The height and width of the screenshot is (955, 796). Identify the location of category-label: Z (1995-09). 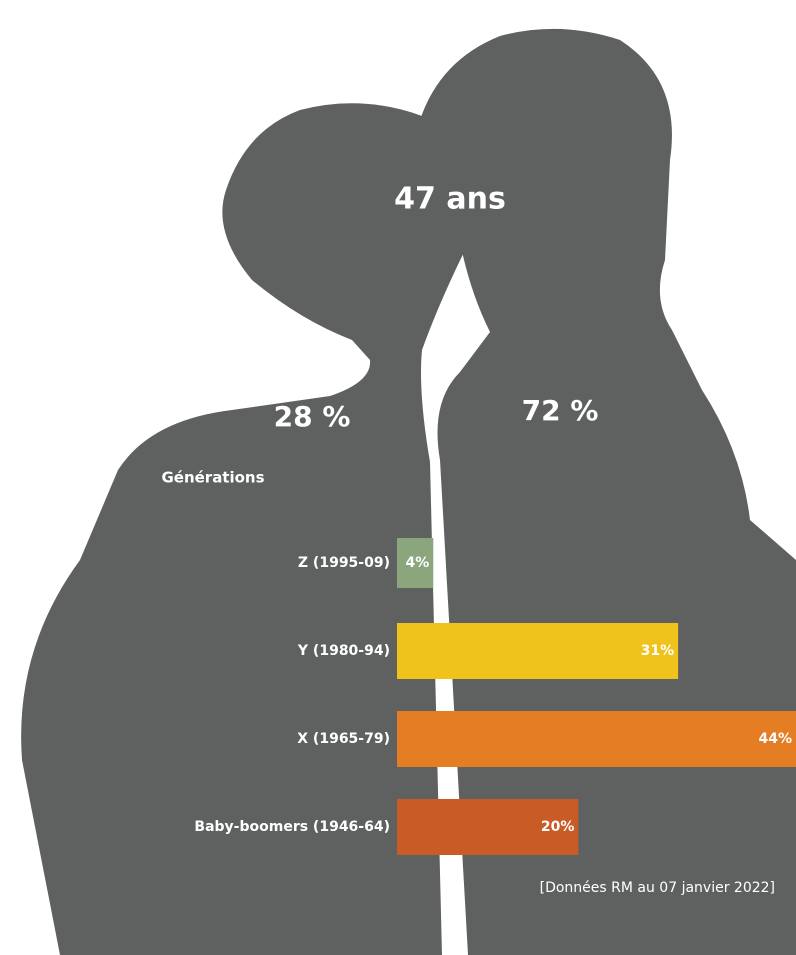
(344, 563).